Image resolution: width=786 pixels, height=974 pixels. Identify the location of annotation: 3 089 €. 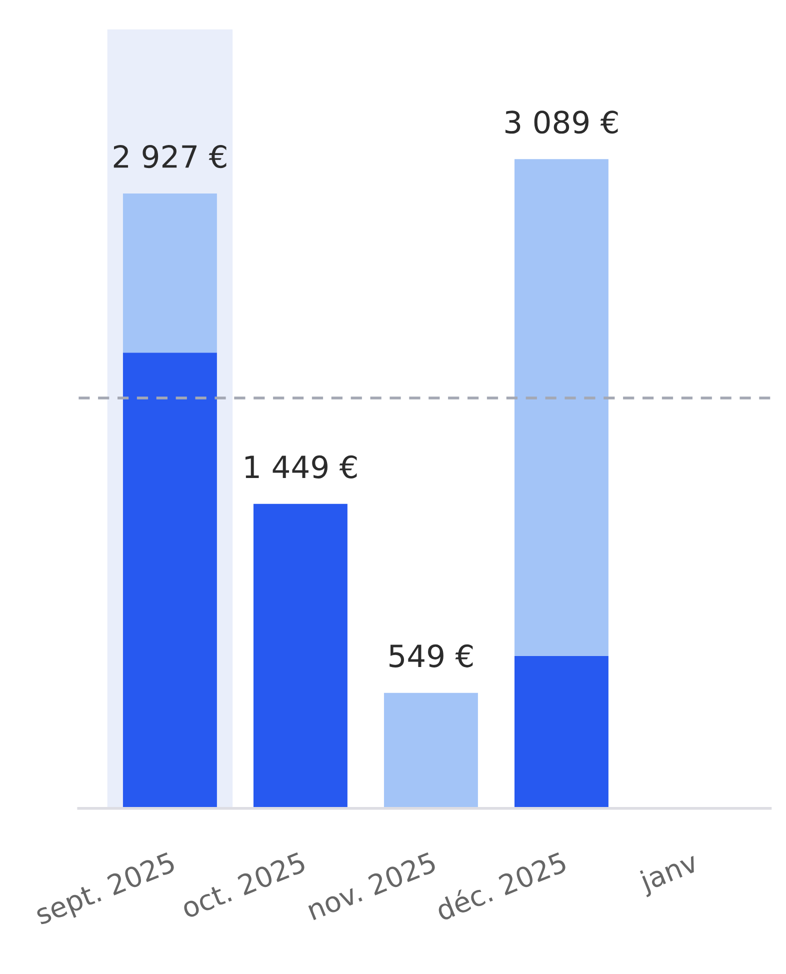
(561, 122).